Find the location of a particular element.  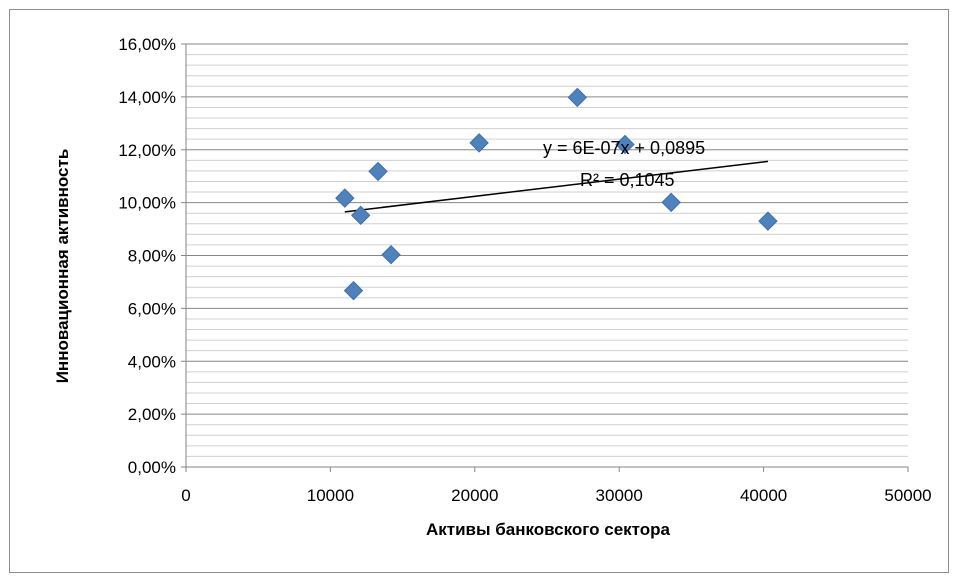

x-tick-label: 50000 is located at coordinates (907, 495).